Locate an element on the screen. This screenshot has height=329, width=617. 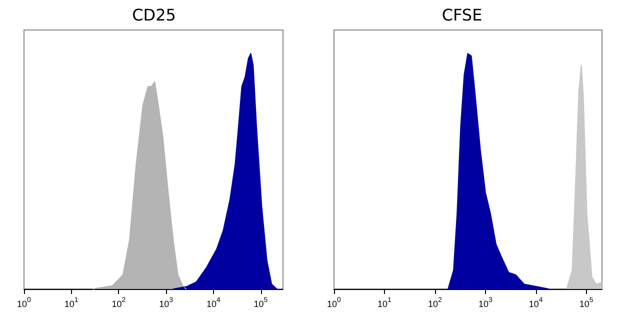
chart-title: CD25 is located at coordinates (154, 15).